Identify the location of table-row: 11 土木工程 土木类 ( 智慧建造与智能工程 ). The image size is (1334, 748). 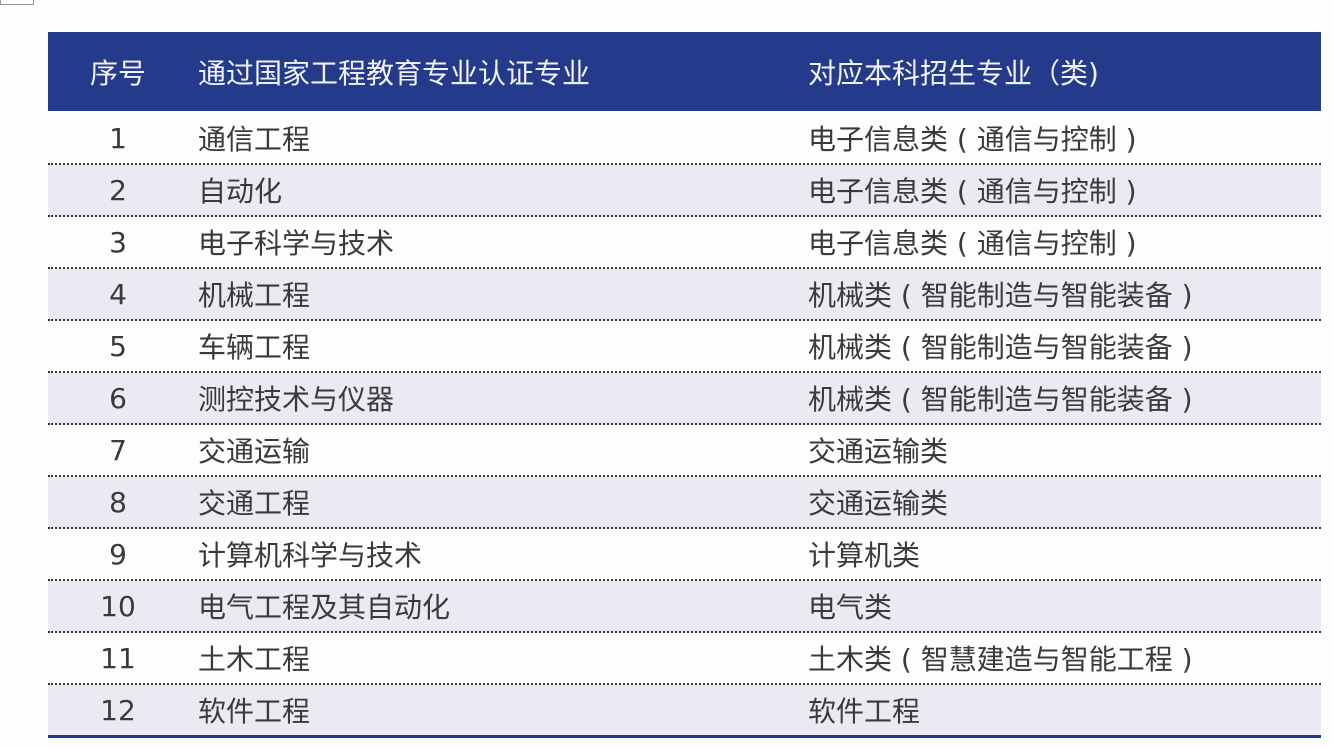
(684, 659).